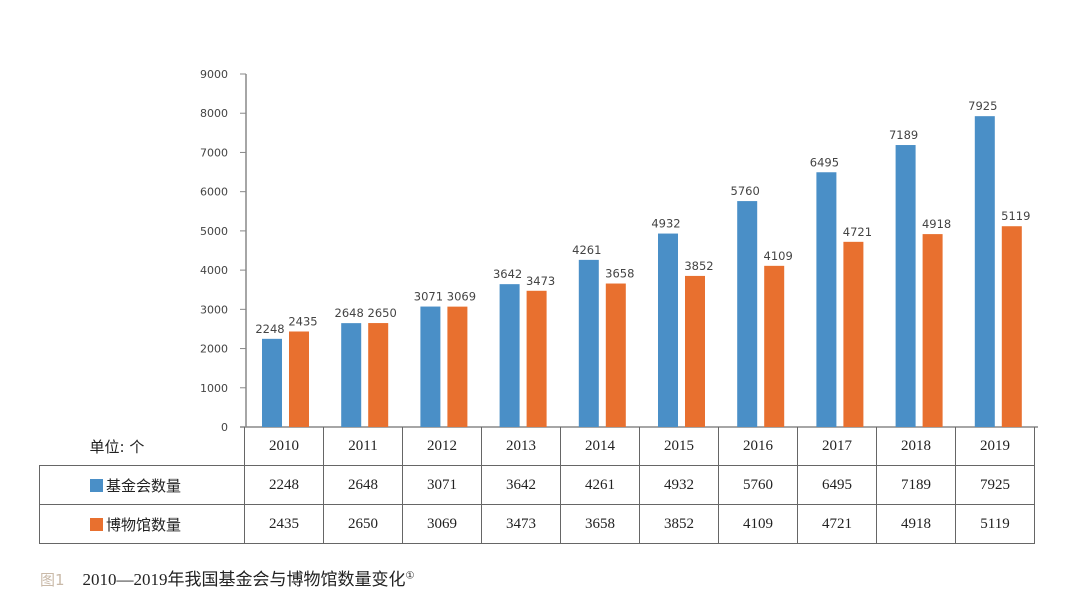 Image resolution: width=1080 pixels, height=609 pixels. I want to click on data-label: 7925, so click(982, 106).